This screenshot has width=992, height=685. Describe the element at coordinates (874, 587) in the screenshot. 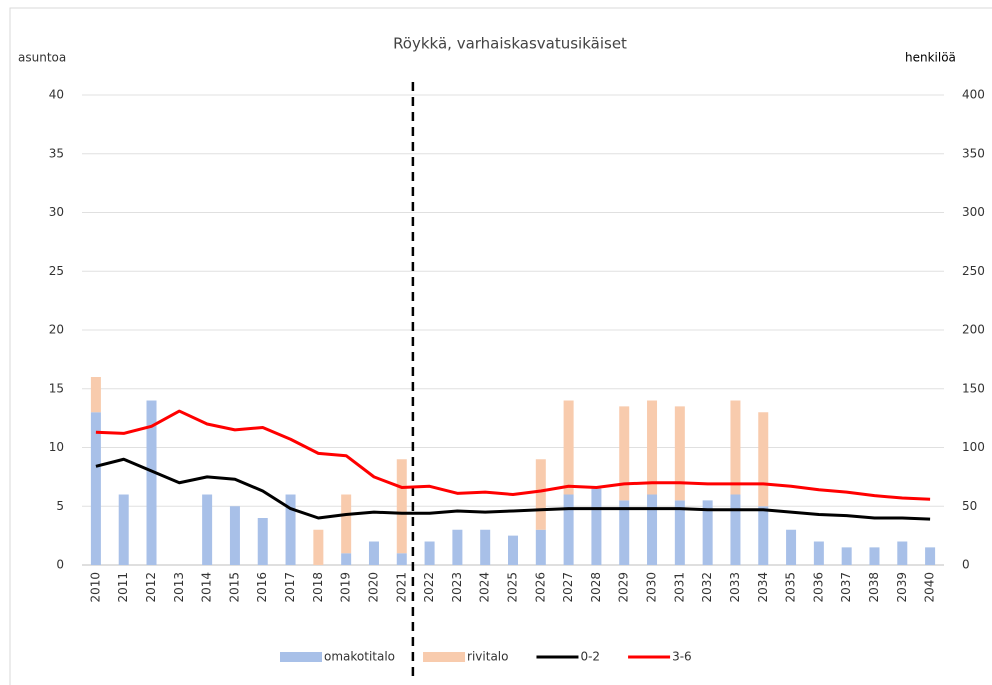

I see `x-tick-label: 2038` at that location.